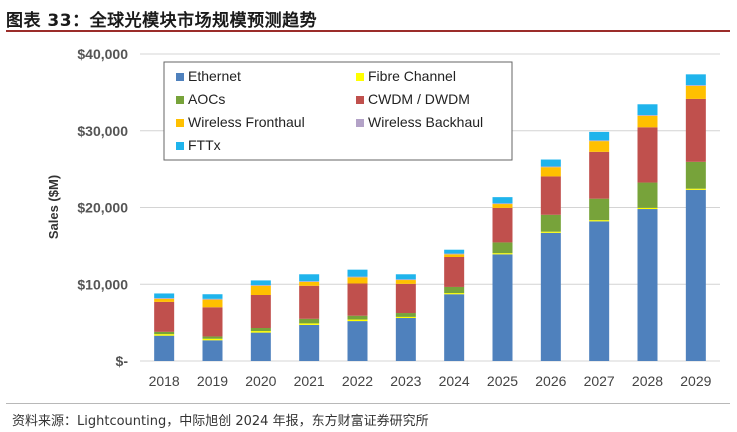  What do you see at coordinates (214, 76) in the screenshot?
I see `legend-label: Ethernet` at bounding box center [214, 76].